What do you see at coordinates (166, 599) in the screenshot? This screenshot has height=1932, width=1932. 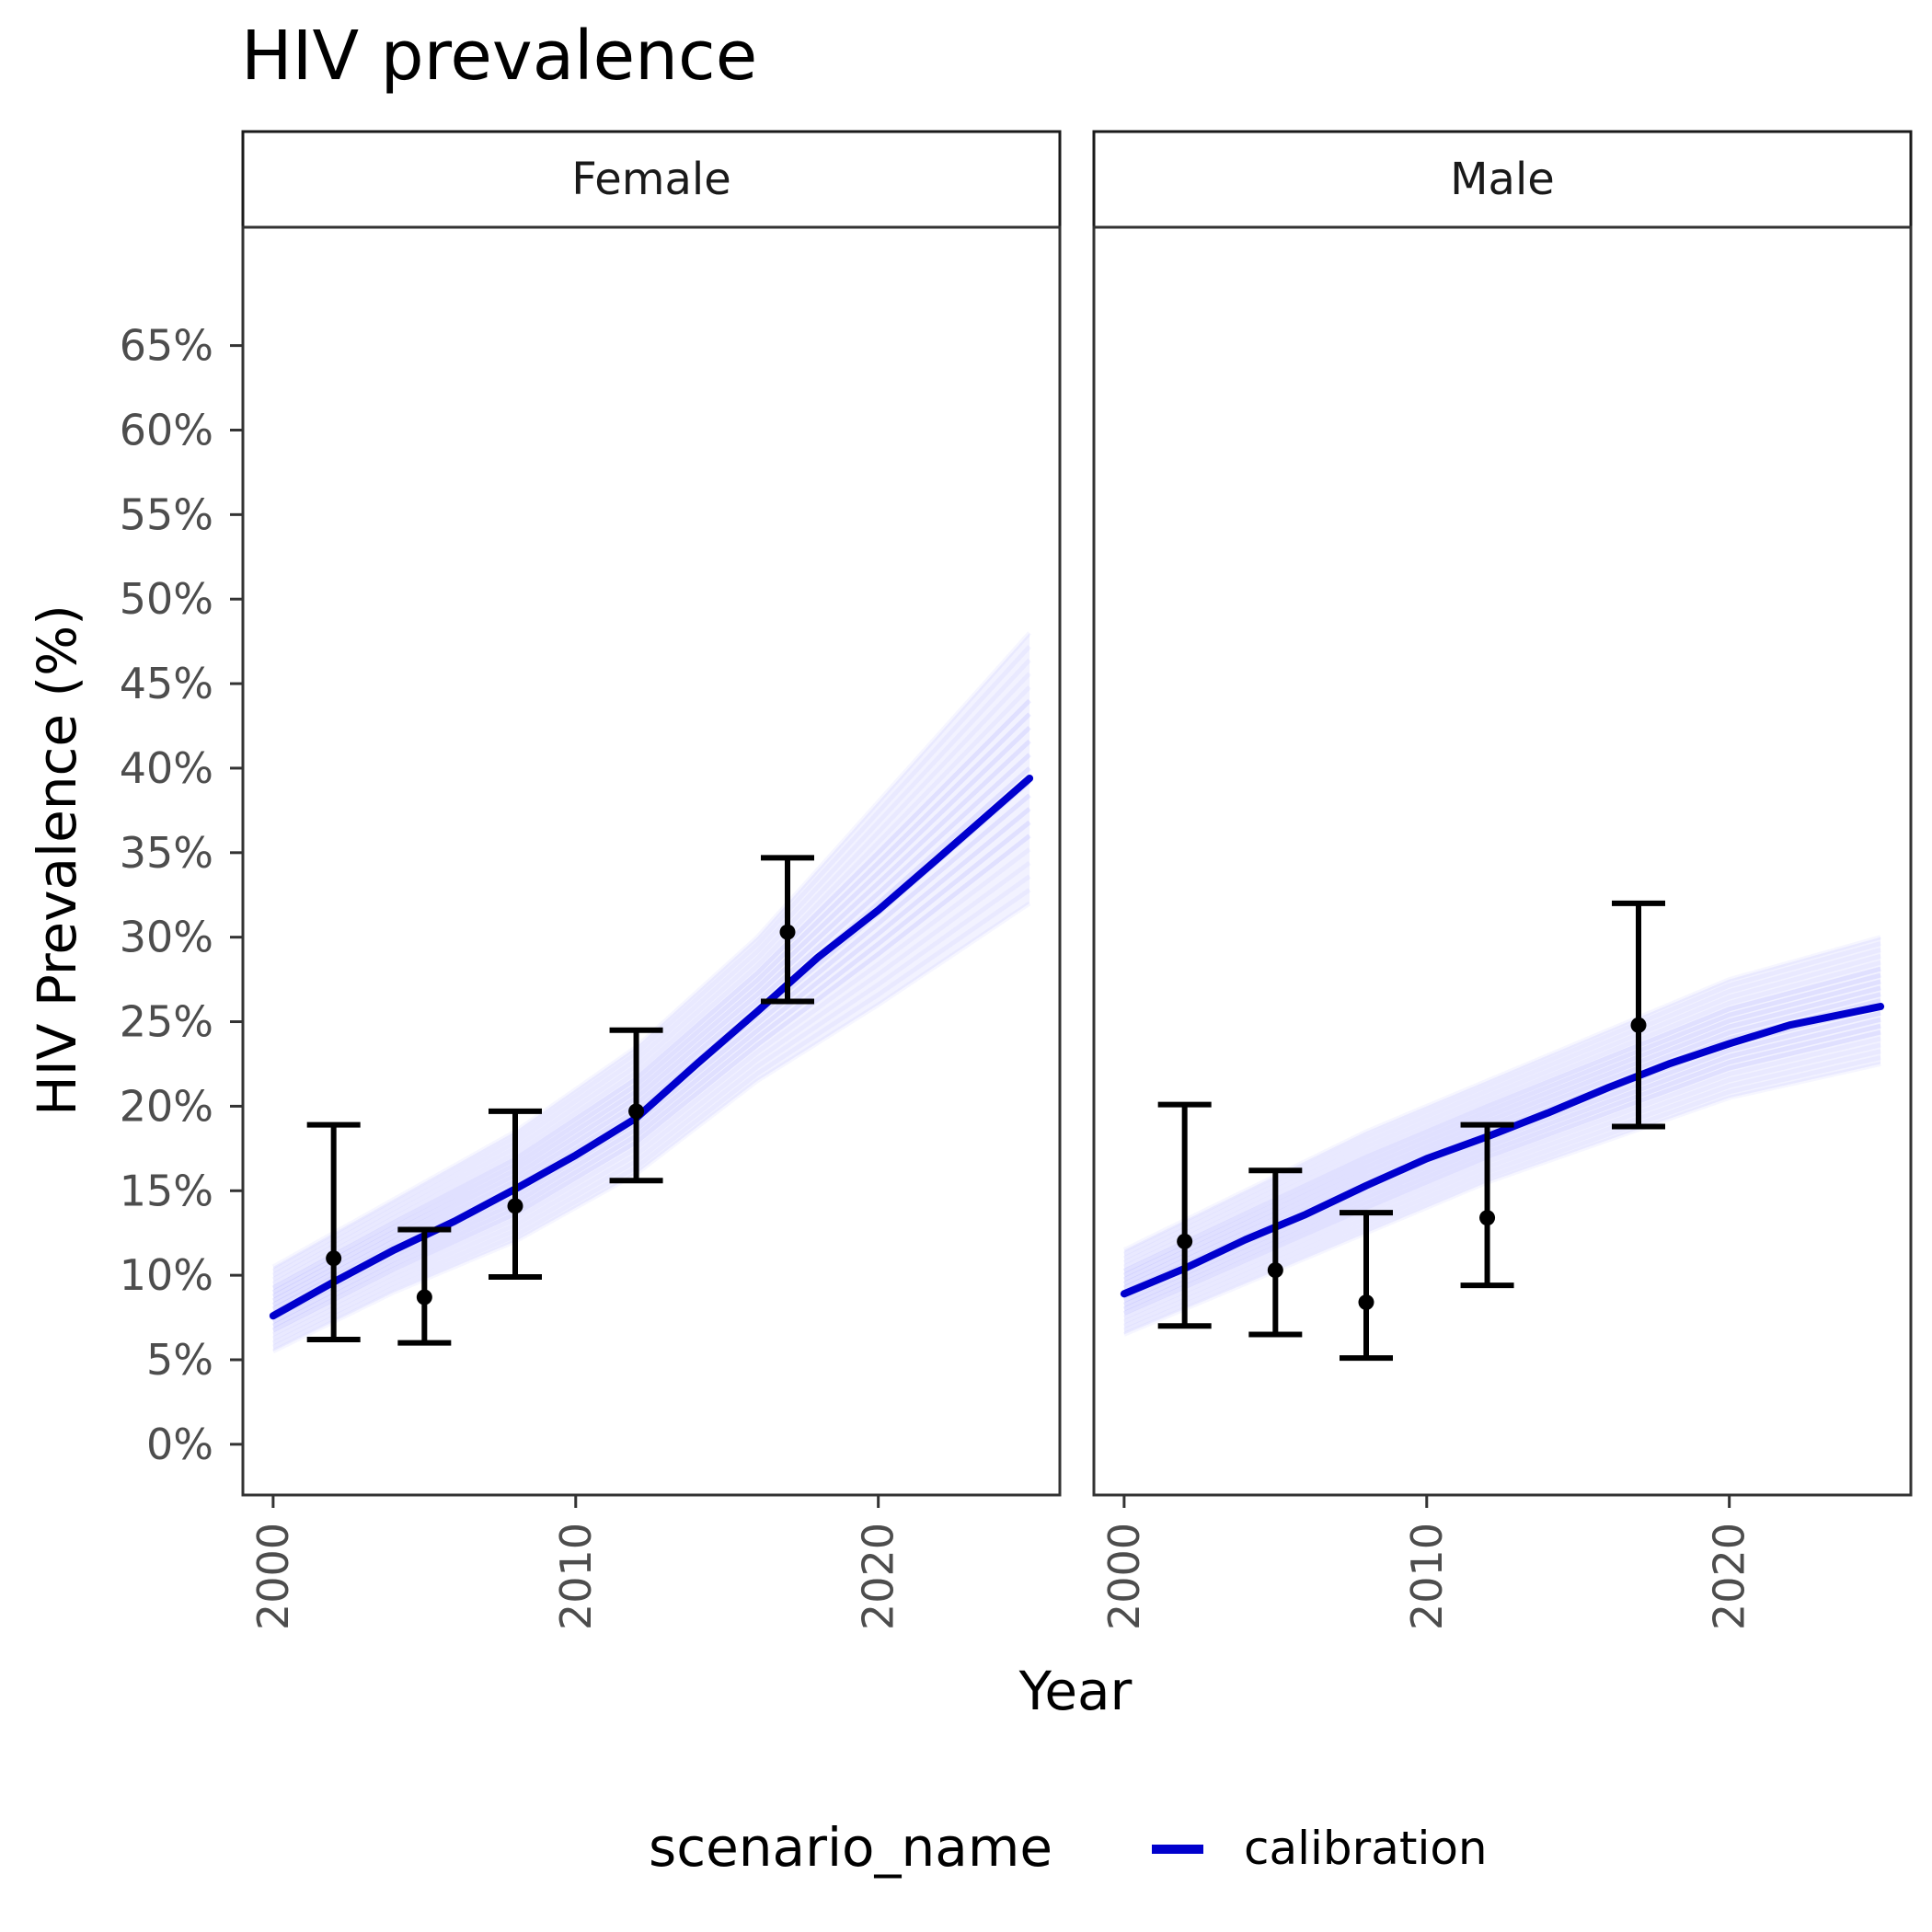 I see `y-tick-label: 50%` at bounding box center [166, 599].